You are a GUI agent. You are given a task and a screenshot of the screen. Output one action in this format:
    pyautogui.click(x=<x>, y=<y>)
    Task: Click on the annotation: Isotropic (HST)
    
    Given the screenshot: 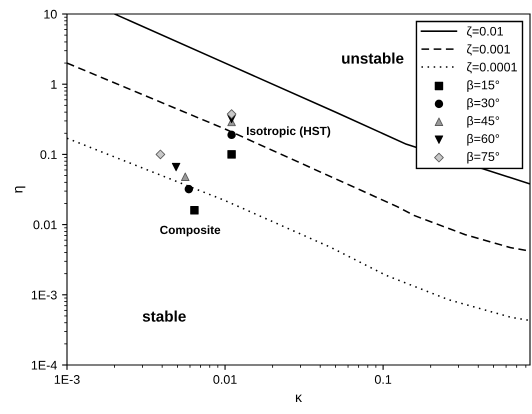 What is the action you would take?
    pyautogui.click(x=288, y=132)
    